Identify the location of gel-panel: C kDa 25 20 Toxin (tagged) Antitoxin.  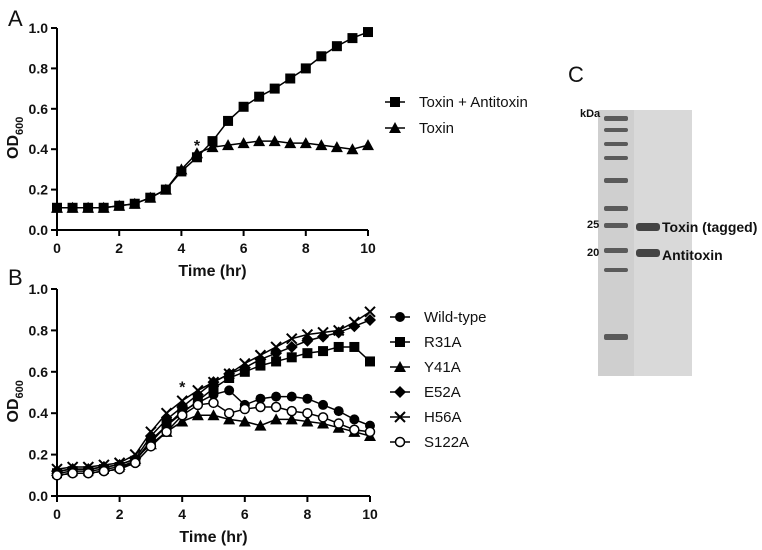
(662, 219).